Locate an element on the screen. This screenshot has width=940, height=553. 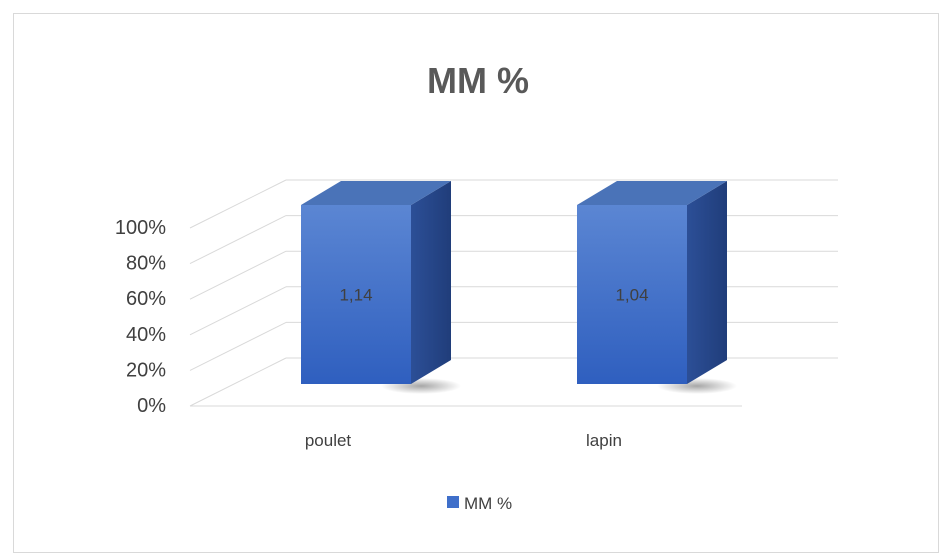
y-tick-label: 20% is located at coordinates (146, 370).